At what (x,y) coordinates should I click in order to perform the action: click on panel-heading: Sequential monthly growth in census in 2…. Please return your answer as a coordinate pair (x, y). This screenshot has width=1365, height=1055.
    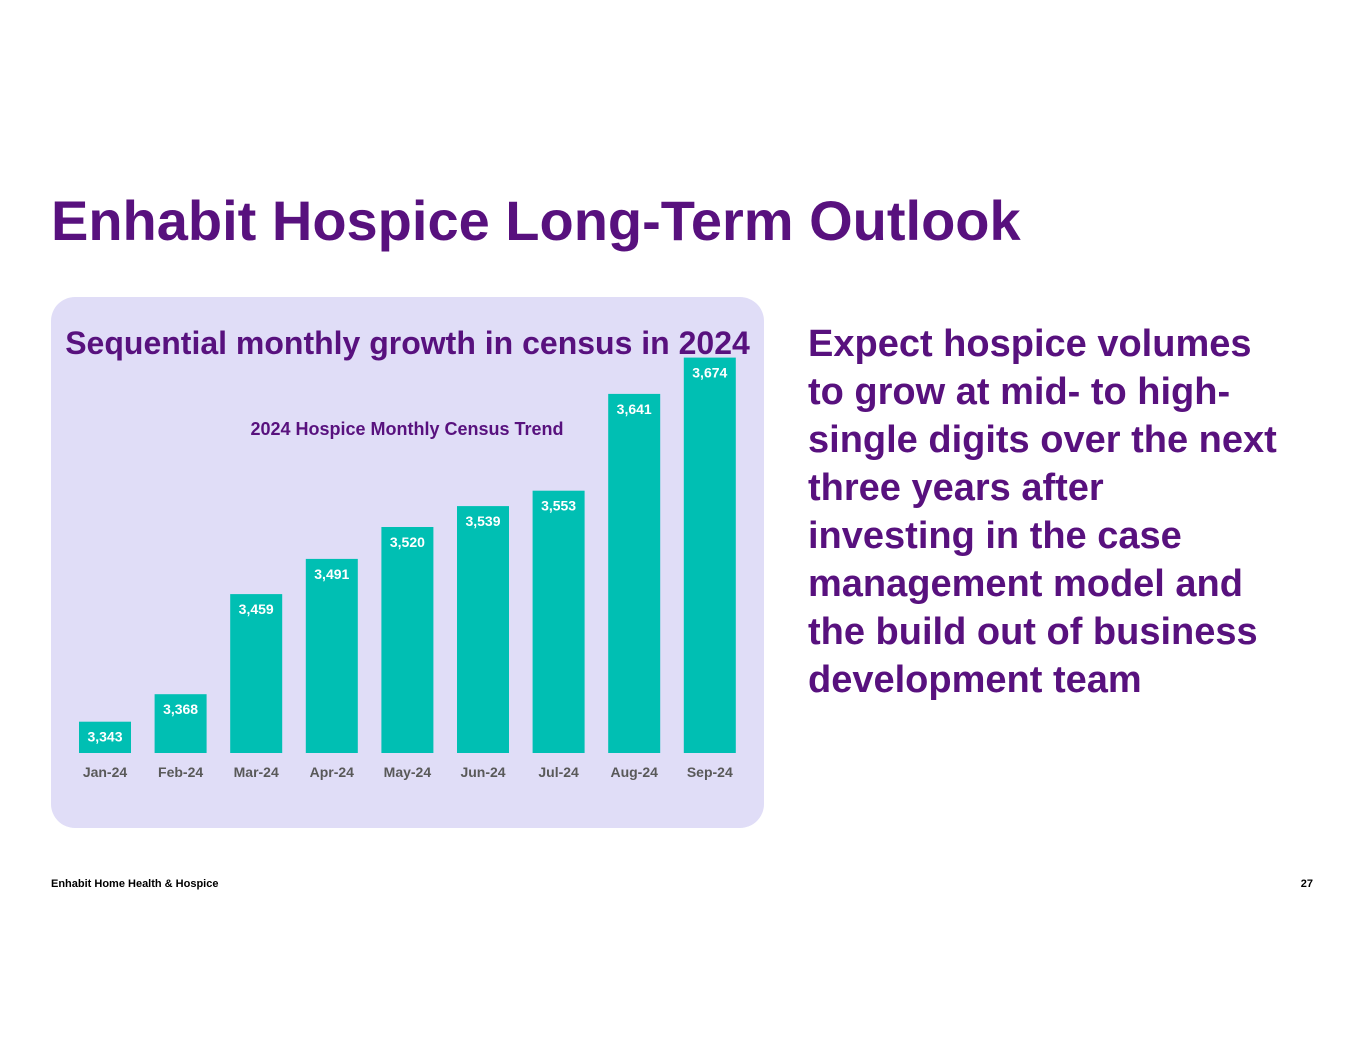
    Looking at the image, I should click on (407, 343).